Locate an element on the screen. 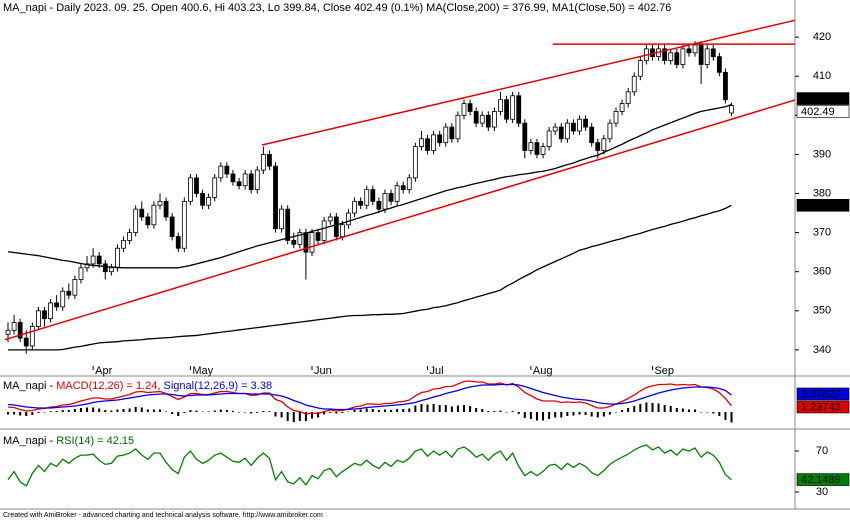 The image size is (850, 520). title-part: Signal(12,26,9) = 3.38 is located at coordinates (218, 386).